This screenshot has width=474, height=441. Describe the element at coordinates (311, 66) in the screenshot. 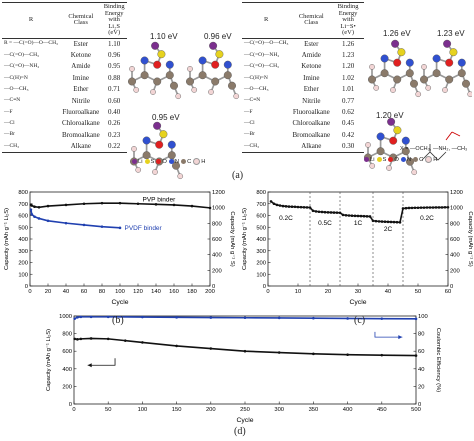

I see `cell-cls: Ketone` at that location.